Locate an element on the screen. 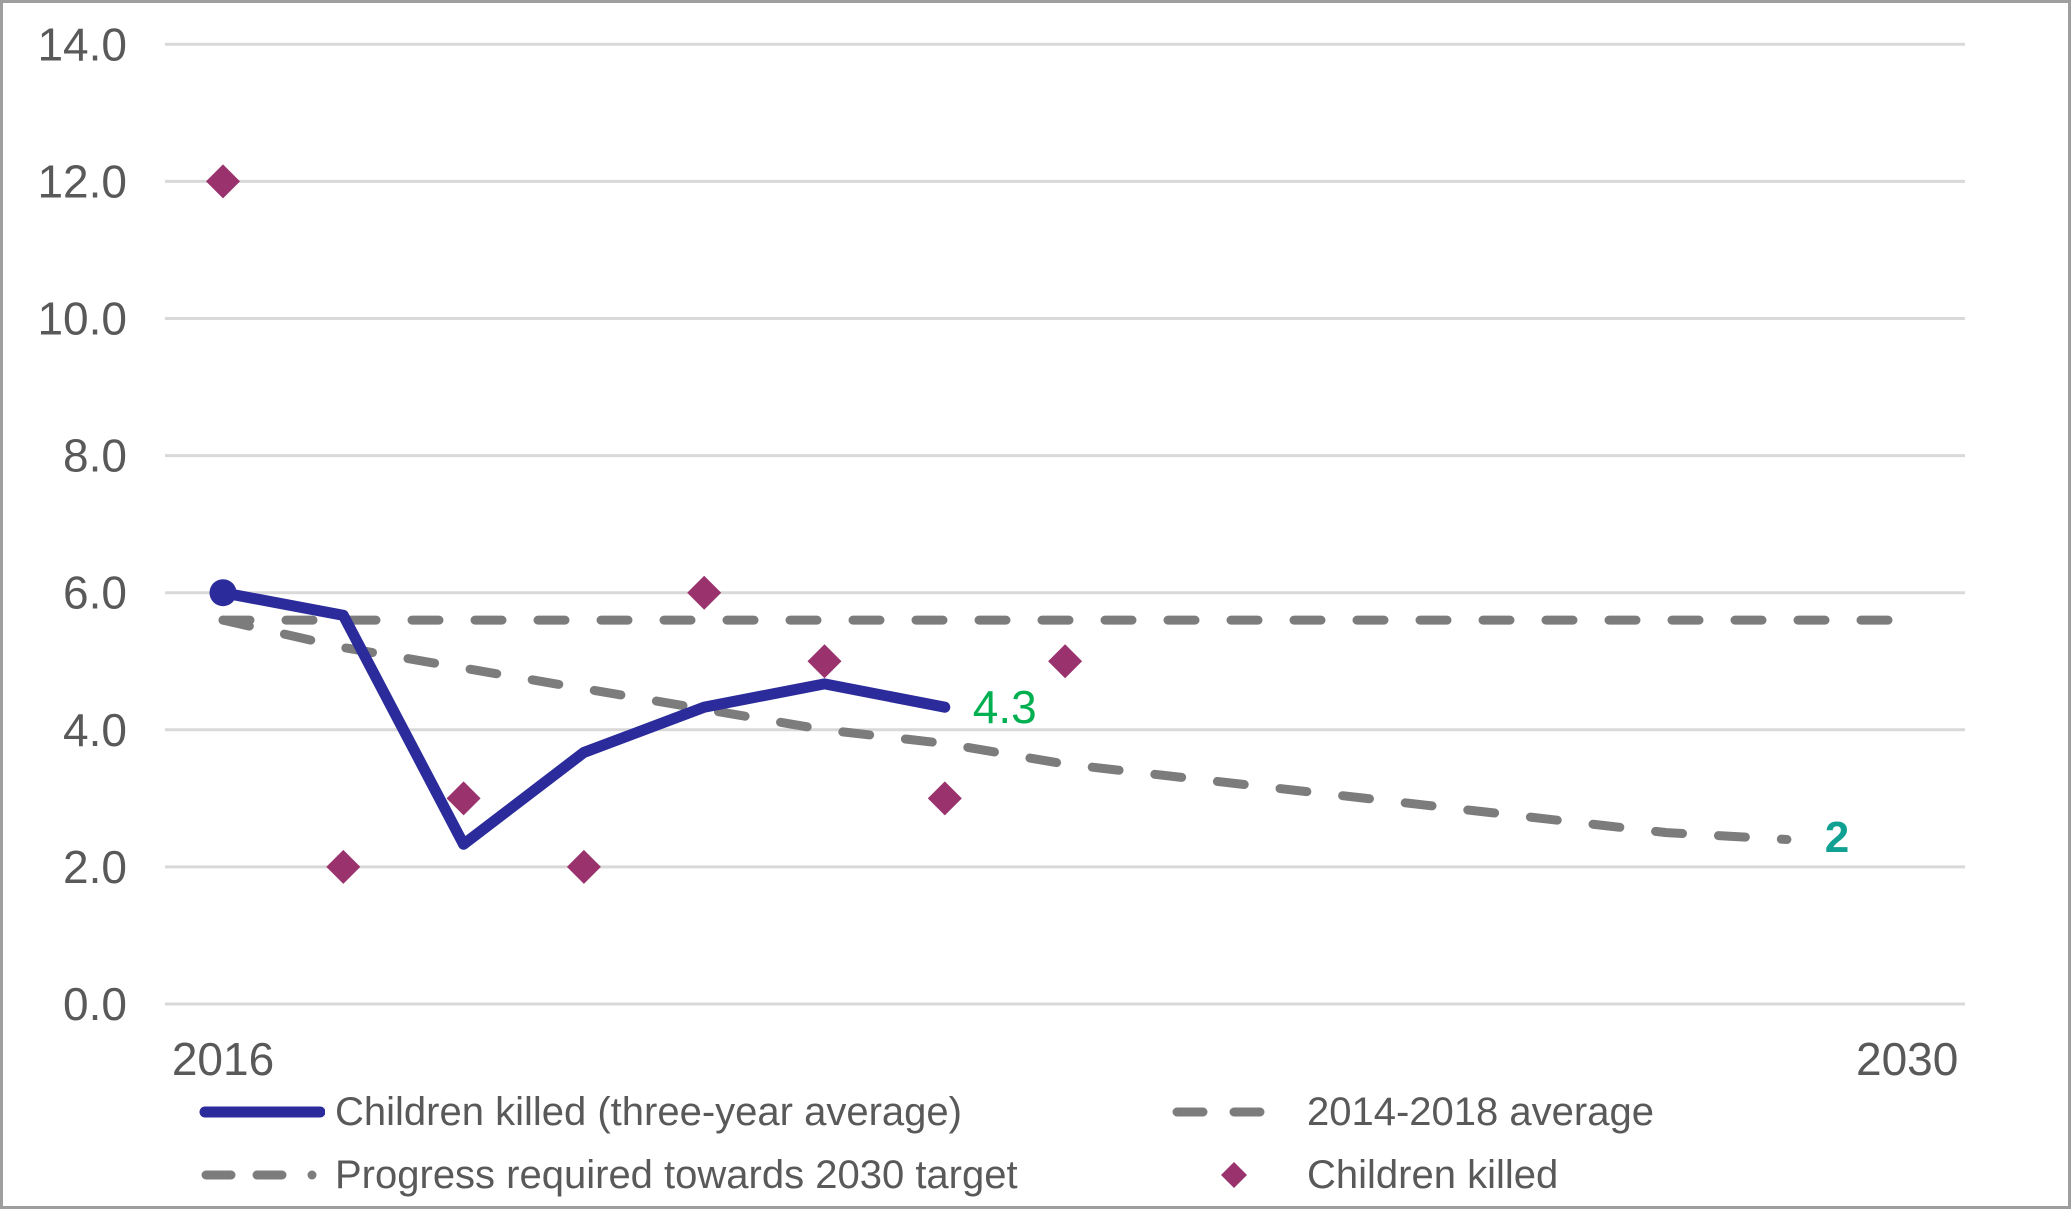 Image resolution: width=2071 pixels, height=1209 pixels. x-axis-tick-label: 2016 is located at coordinates (223, 1059).